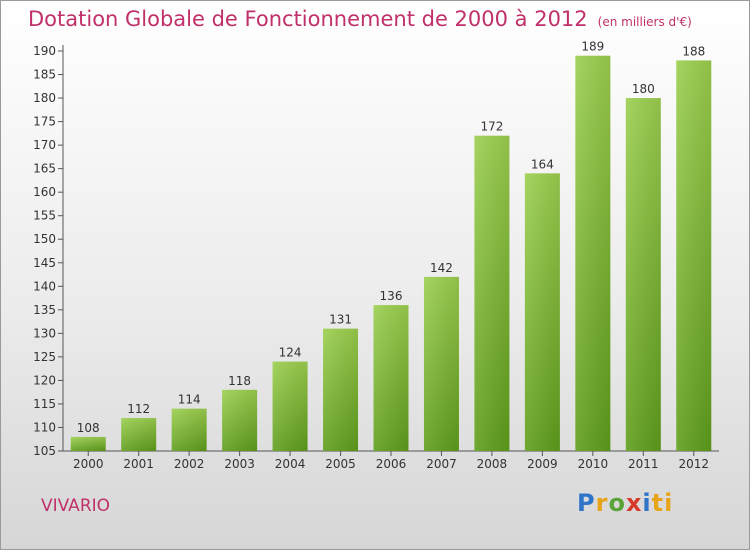 This screenshot has width=750, height=551. Describe the element at coordinates (634, 503) in the screenshot. I see `logo-letter: x` at that location.